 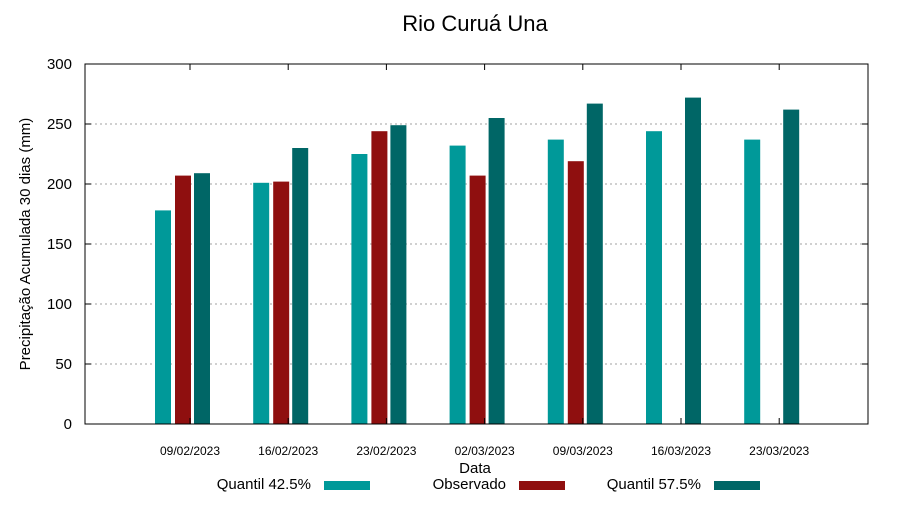 What do you see at coordinates (288, 451) in the screenshot?
I see `x-tick-label: 16/02/2023` at bounding box center [288, 451].